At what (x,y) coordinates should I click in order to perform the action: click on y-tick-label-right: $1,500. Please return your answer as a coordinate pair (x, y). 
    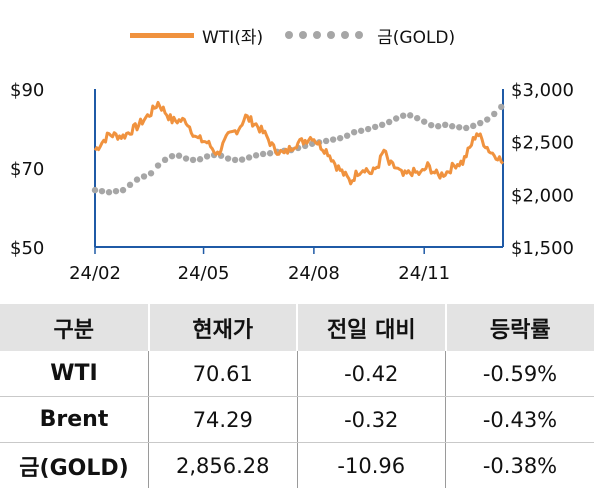
    Looking at the image, I should click on (542, 248).